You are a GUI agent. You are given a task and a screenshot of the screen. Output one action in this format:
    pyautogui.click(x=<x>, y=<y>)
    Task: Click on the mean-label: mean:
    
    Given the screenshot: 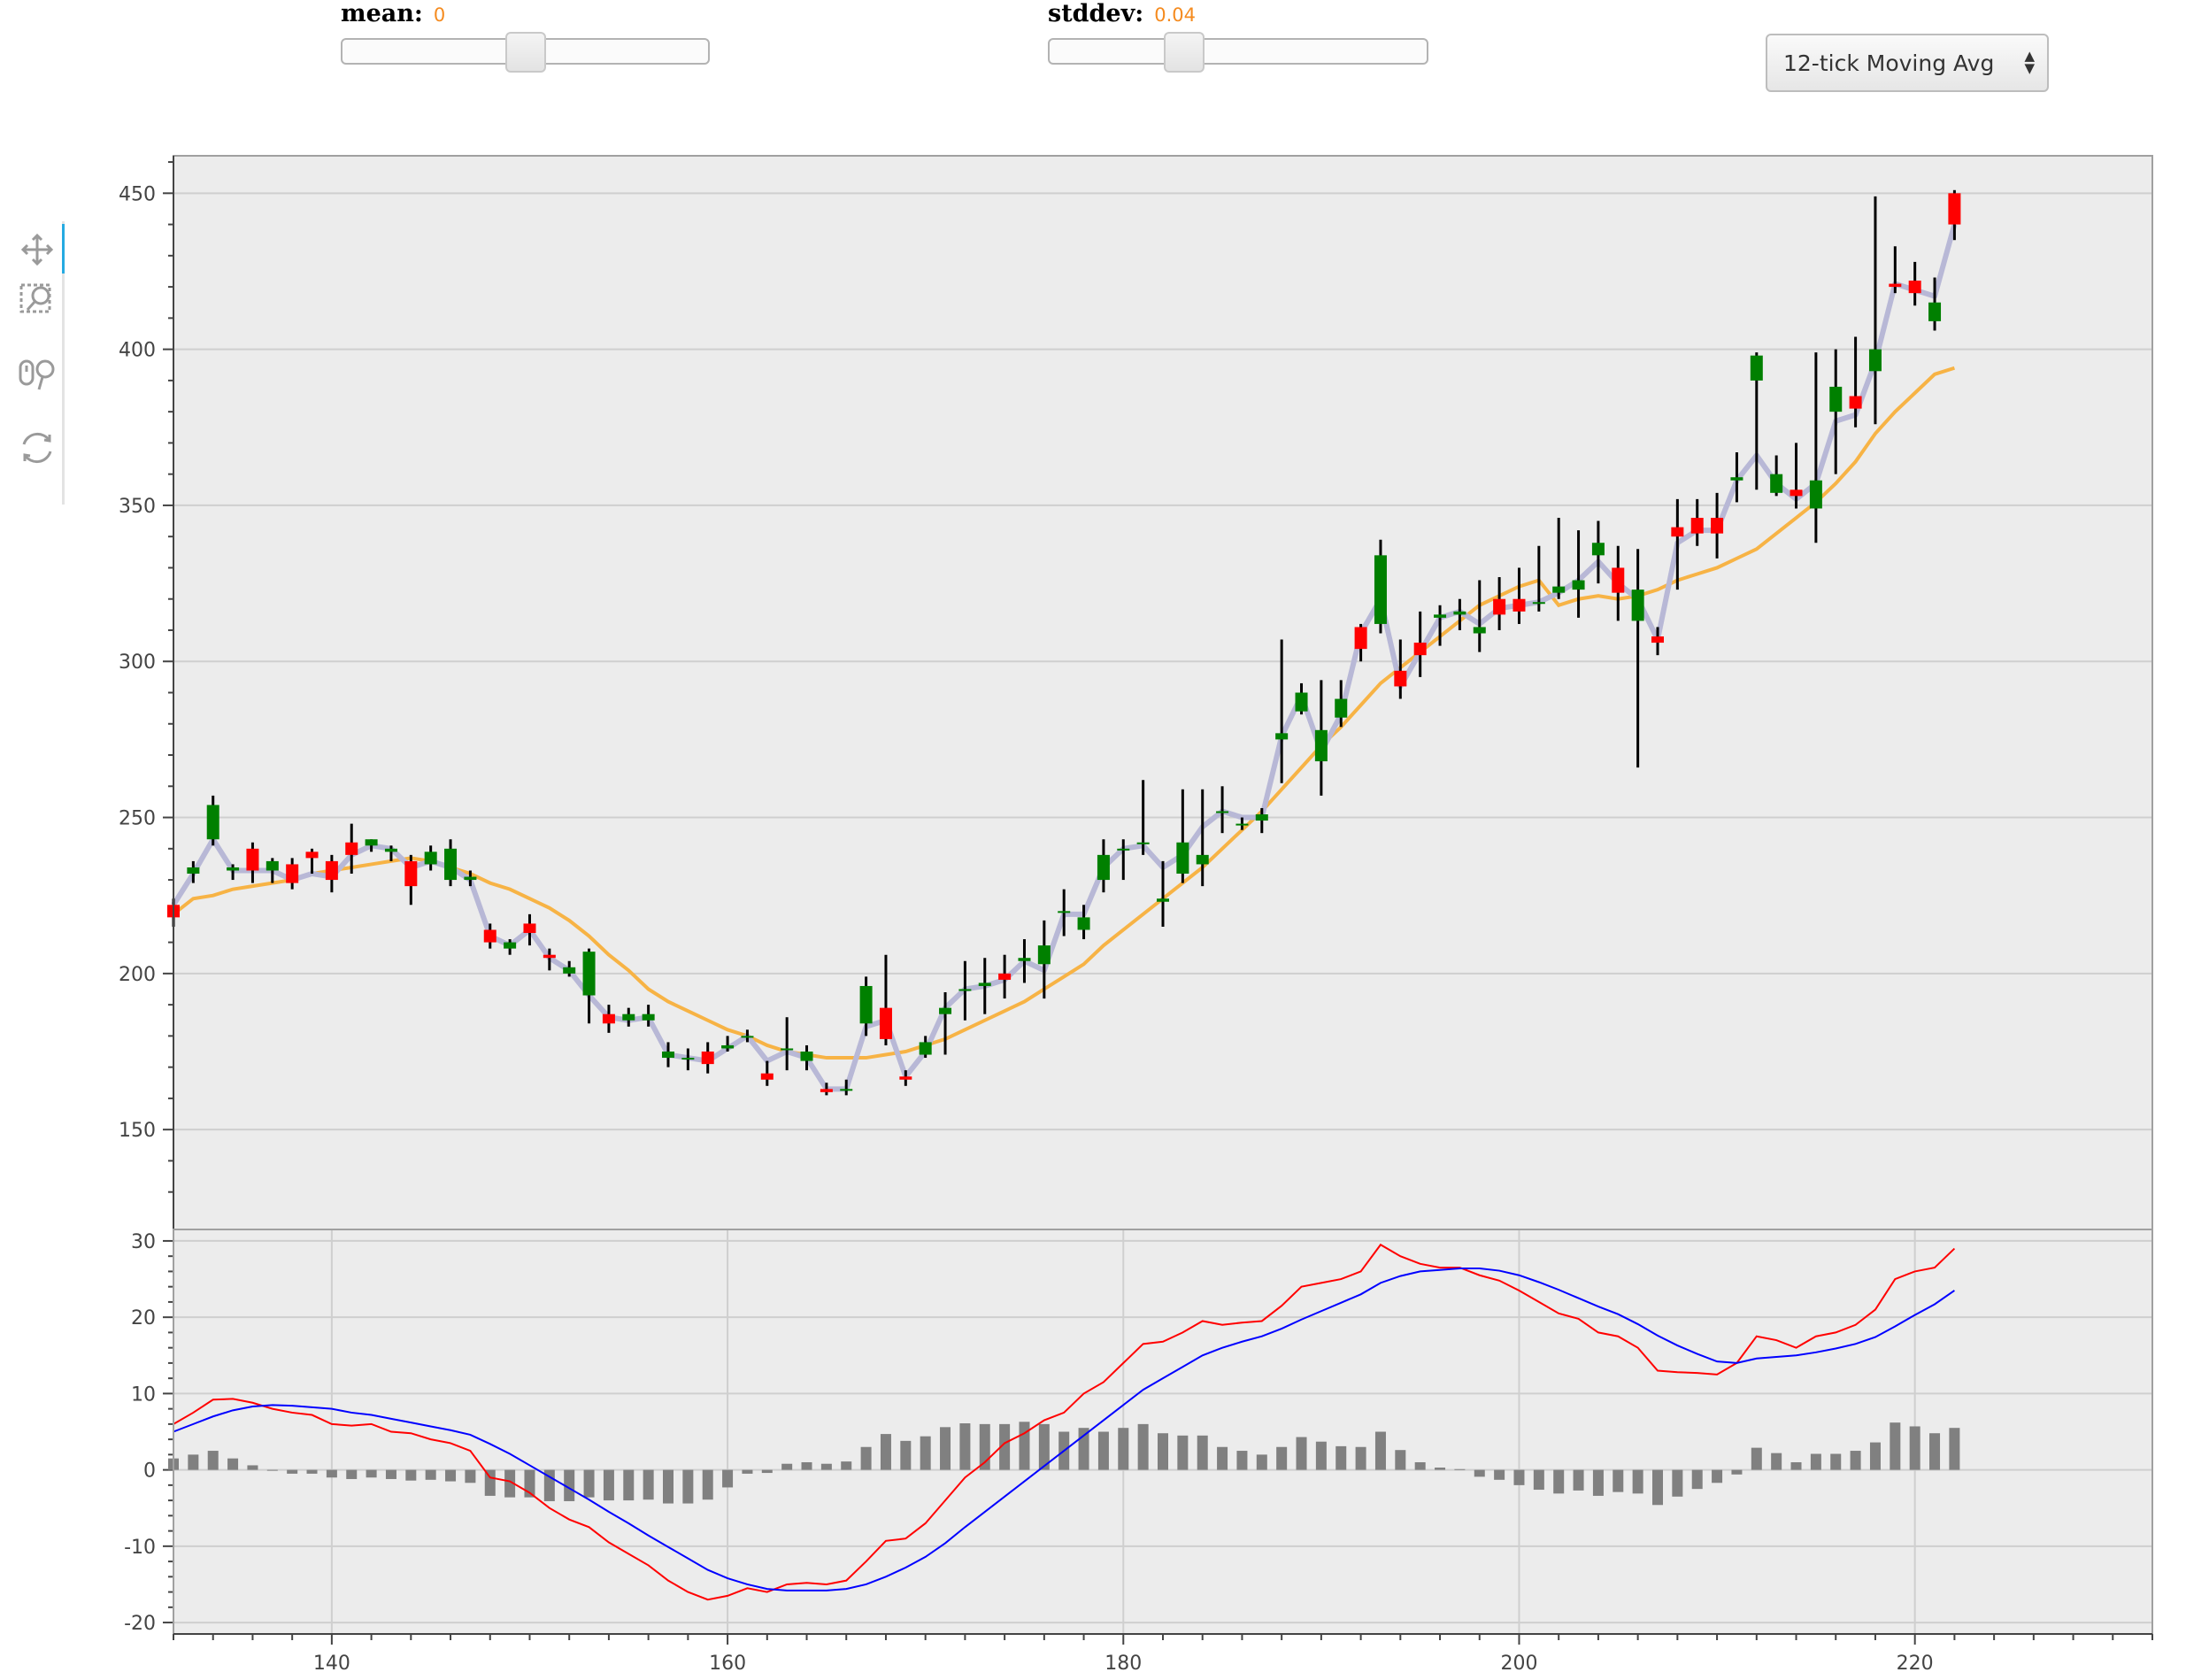 What is the action you would take?
    pyautogui.click(x=382, y=13)
    